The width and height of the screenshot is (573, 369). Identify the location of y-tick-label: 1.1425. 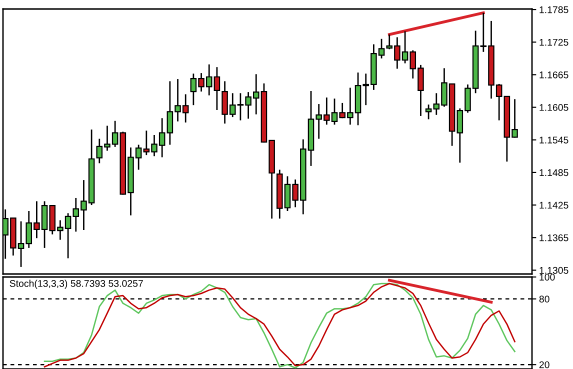
(554, 205).